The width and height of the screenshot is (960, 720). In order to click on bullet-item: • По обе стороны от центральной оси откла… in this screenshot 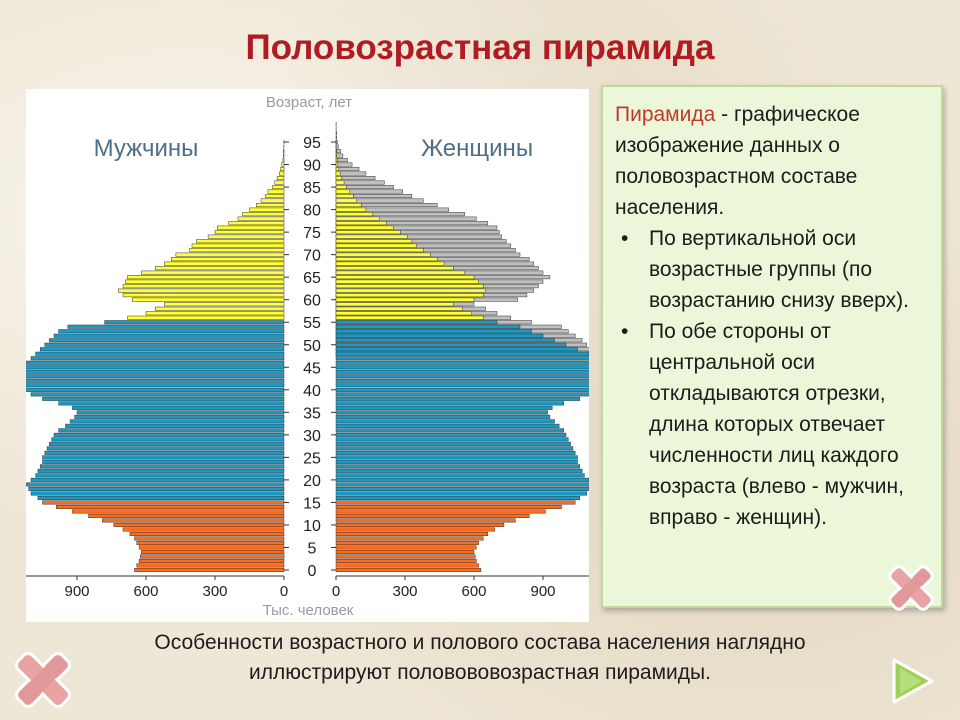, I will do `click(772, 424)`.